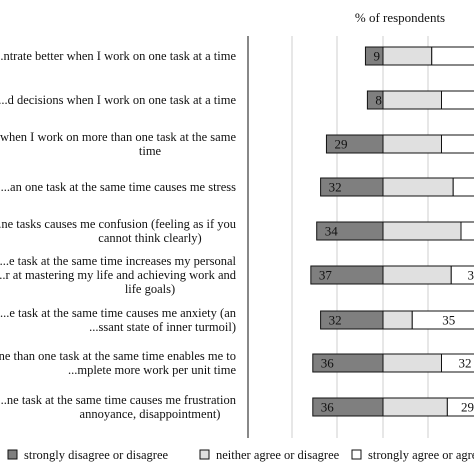 This screenshot has width=474, height=474. What do you see at coordinates (96, 455) in the screenshot?
I see `legend-label: strongly disagree or disagree` at bounding box center [96, 455].